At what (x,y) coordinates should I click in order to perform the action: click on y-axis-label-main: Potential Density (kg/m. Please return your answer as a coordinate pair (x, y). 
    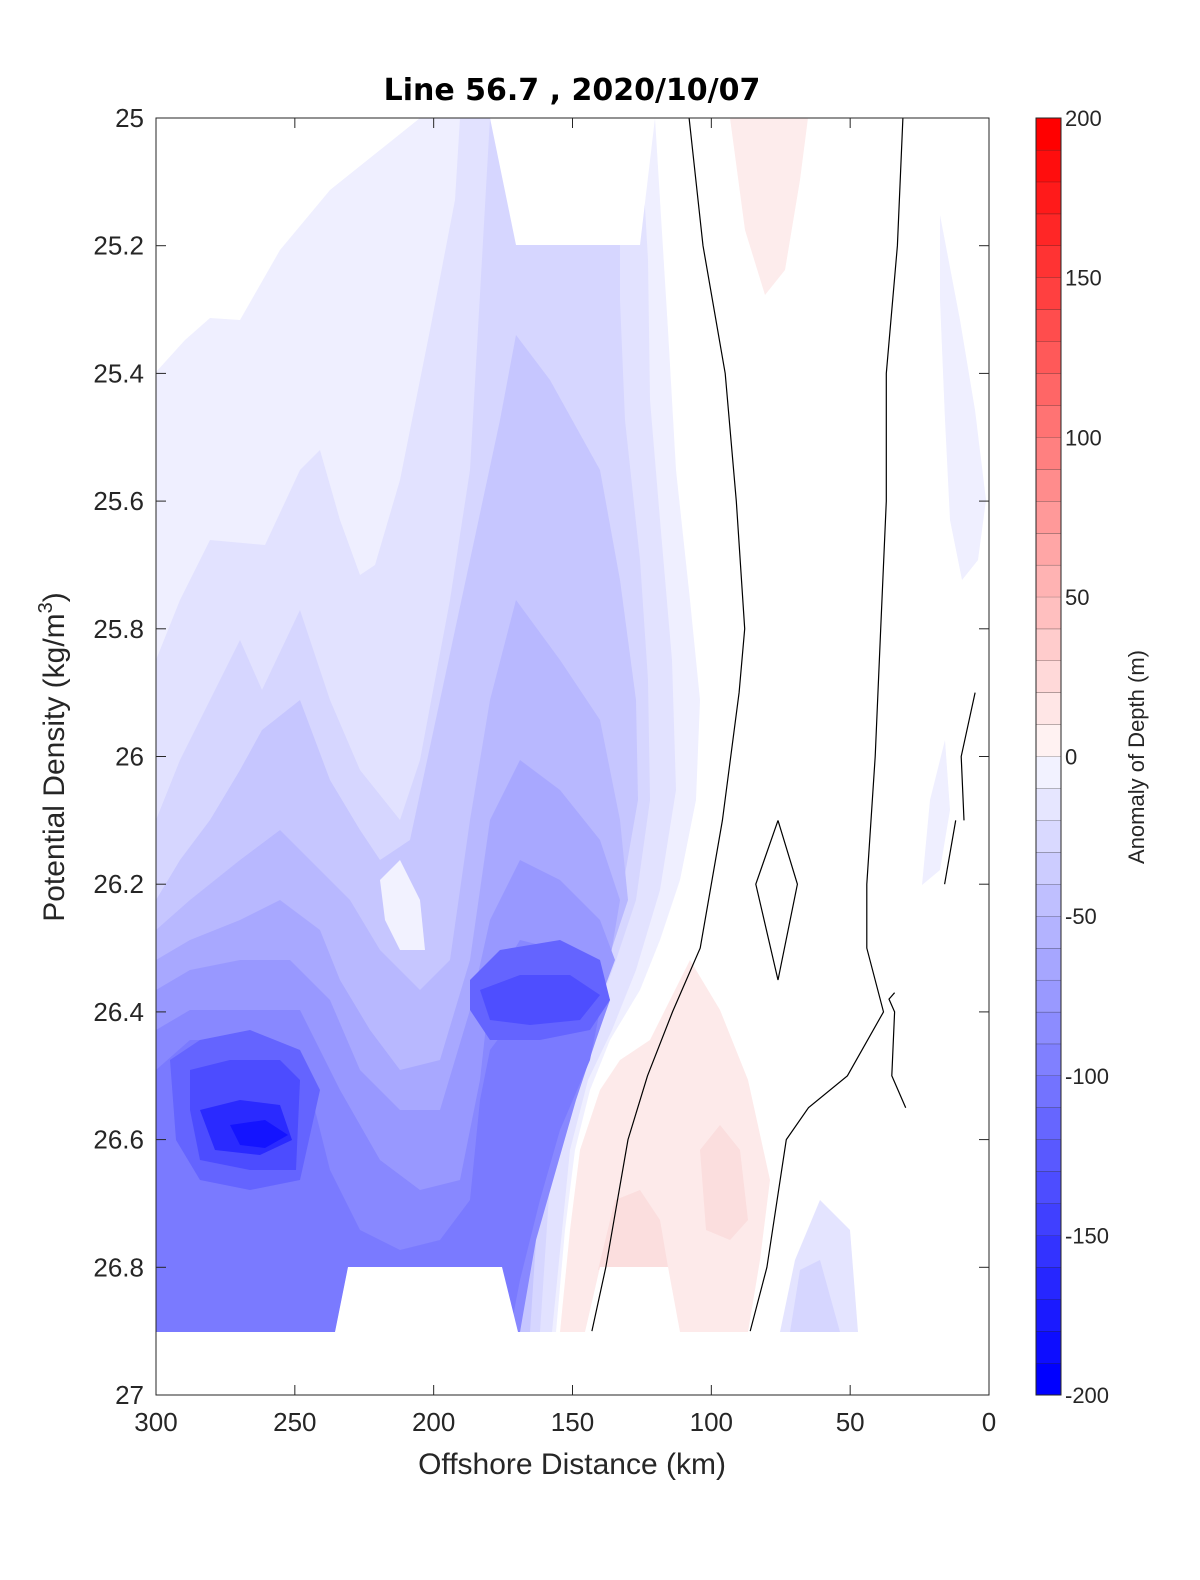
    Looking at the image, I should click on (54, 767).